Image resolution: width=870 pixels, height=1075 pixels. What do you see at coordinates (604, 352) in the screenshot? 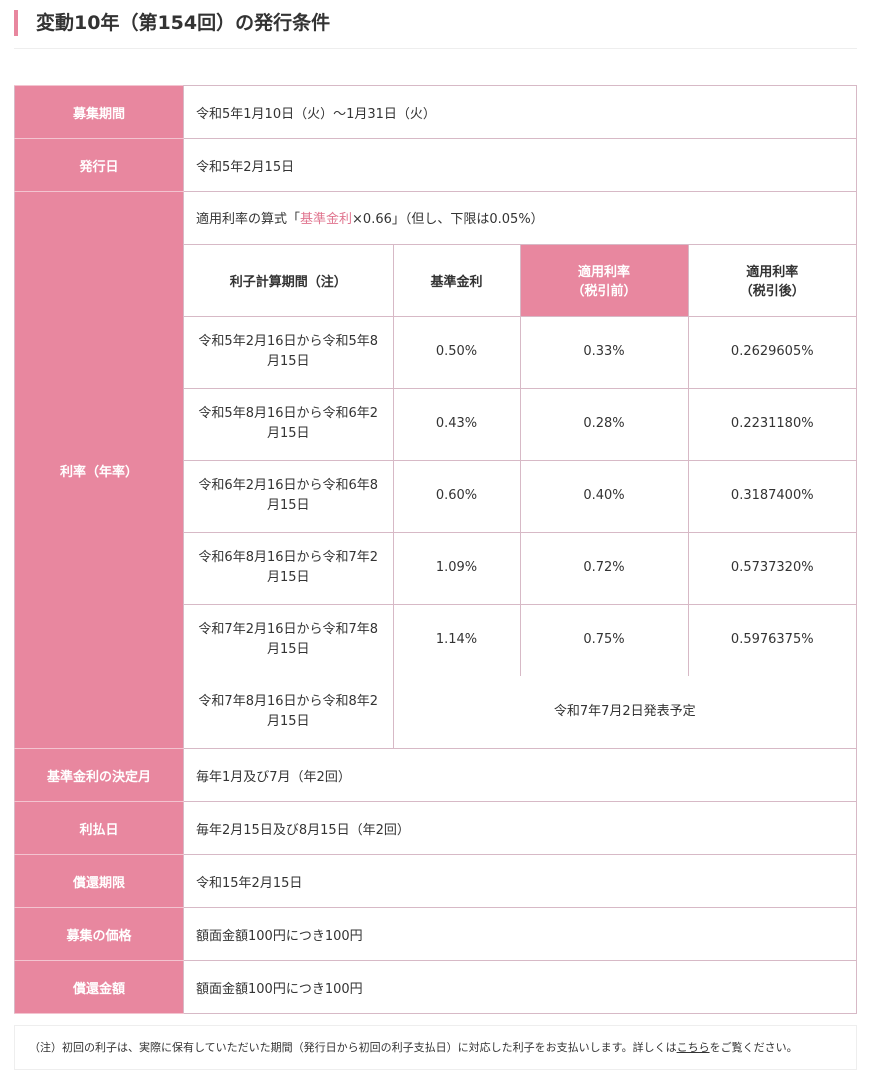
I see `pre-tax-rate-cell: 0.33%` at bounding box center [604, 352].